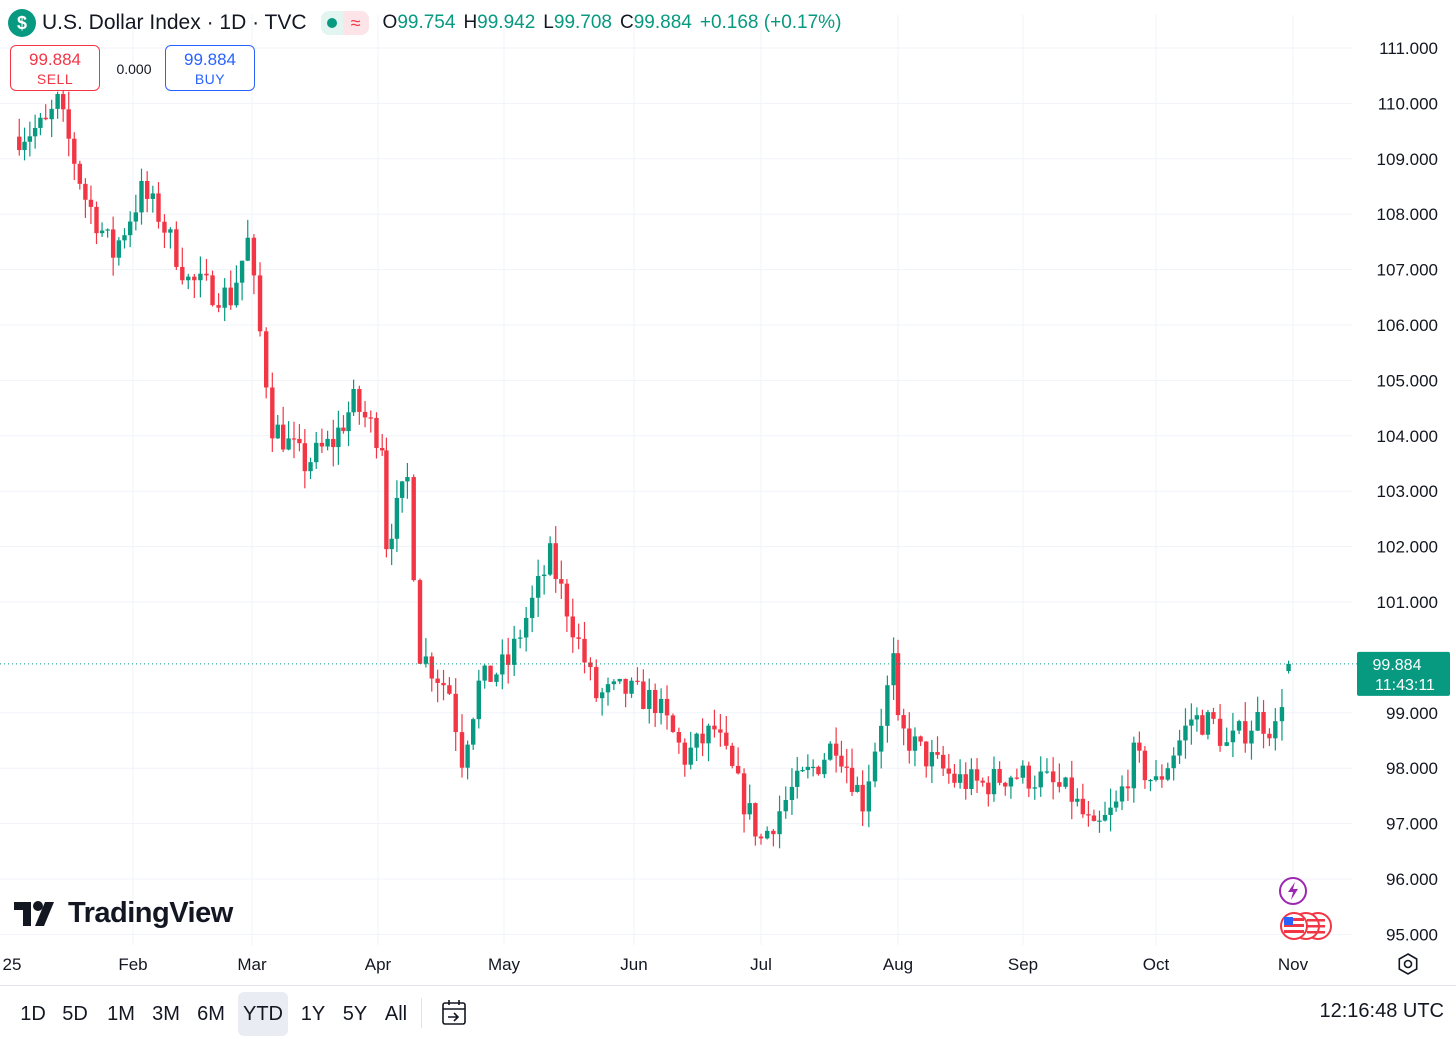 The height and width of the screenshot is (1039, 1456). What do you see at coordinates (210, 68) in the screenshot?
I see `buy-button: 99.884 BUY` at bounding box center [210, 68].